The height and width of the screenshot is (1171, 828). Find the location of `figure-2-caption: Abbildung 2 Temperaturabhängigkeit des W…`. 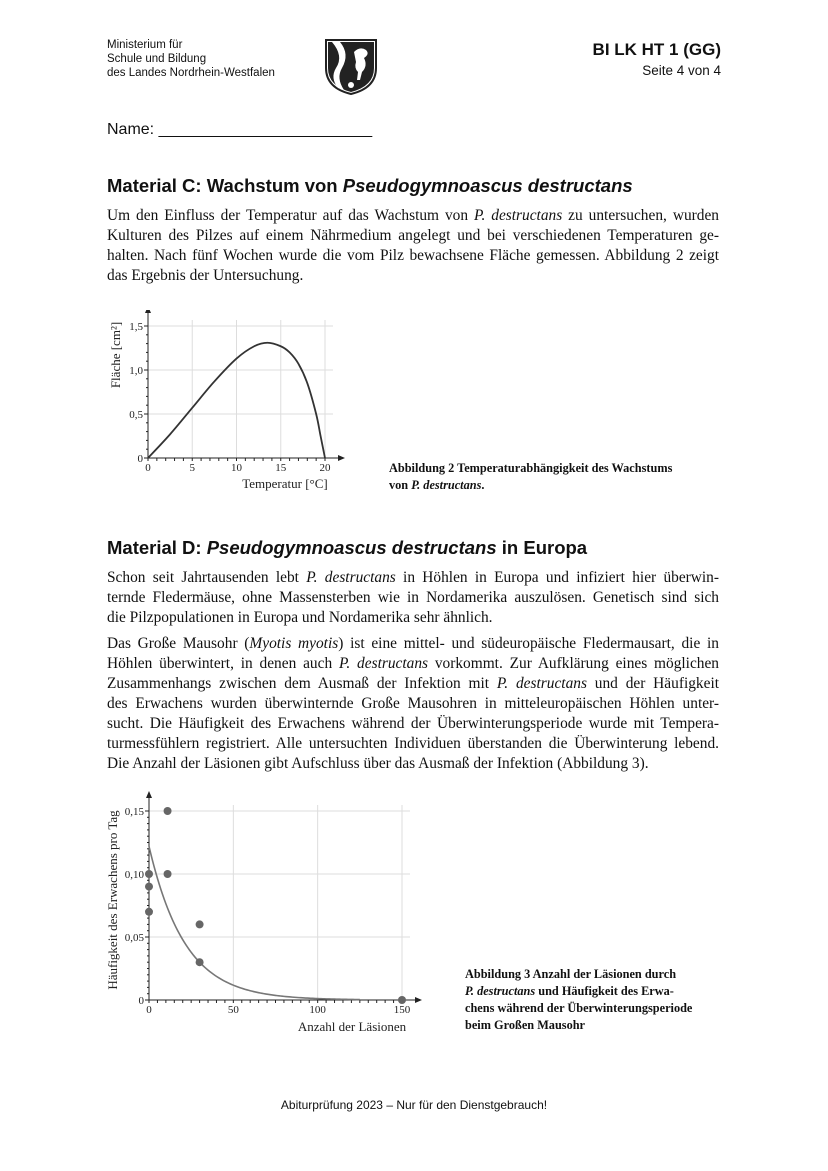

figure-2-caption: Abbildung 2 Temperaturabhängigkeit des W… is located at coordinates (530, 477).